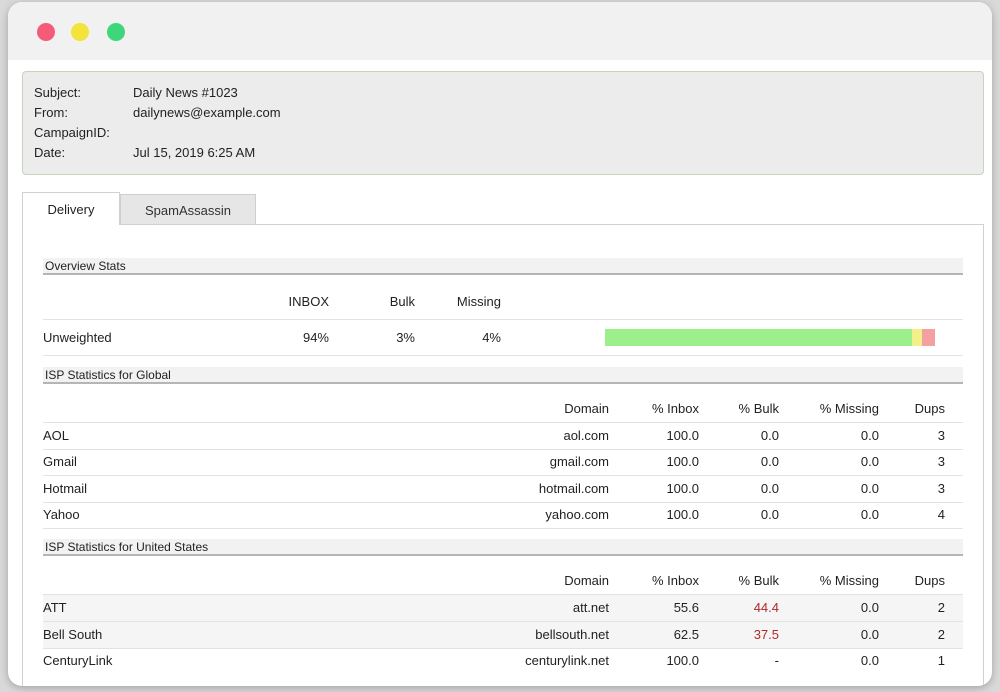 This screenshot has height=692, width=1000. What do you see at coordinates (941, 514) in the screenshot?
I see `isp-dups: 4` at bounding box center [941, 514].